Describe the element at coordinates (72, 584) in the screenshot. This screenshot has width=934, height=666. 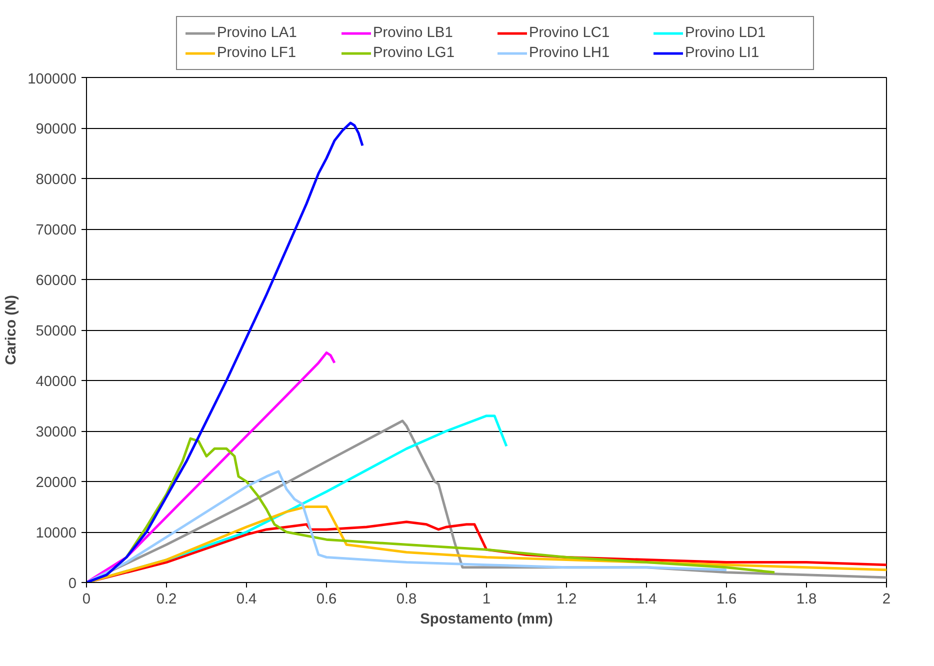
I see `y-tick-label: 0` at that location.